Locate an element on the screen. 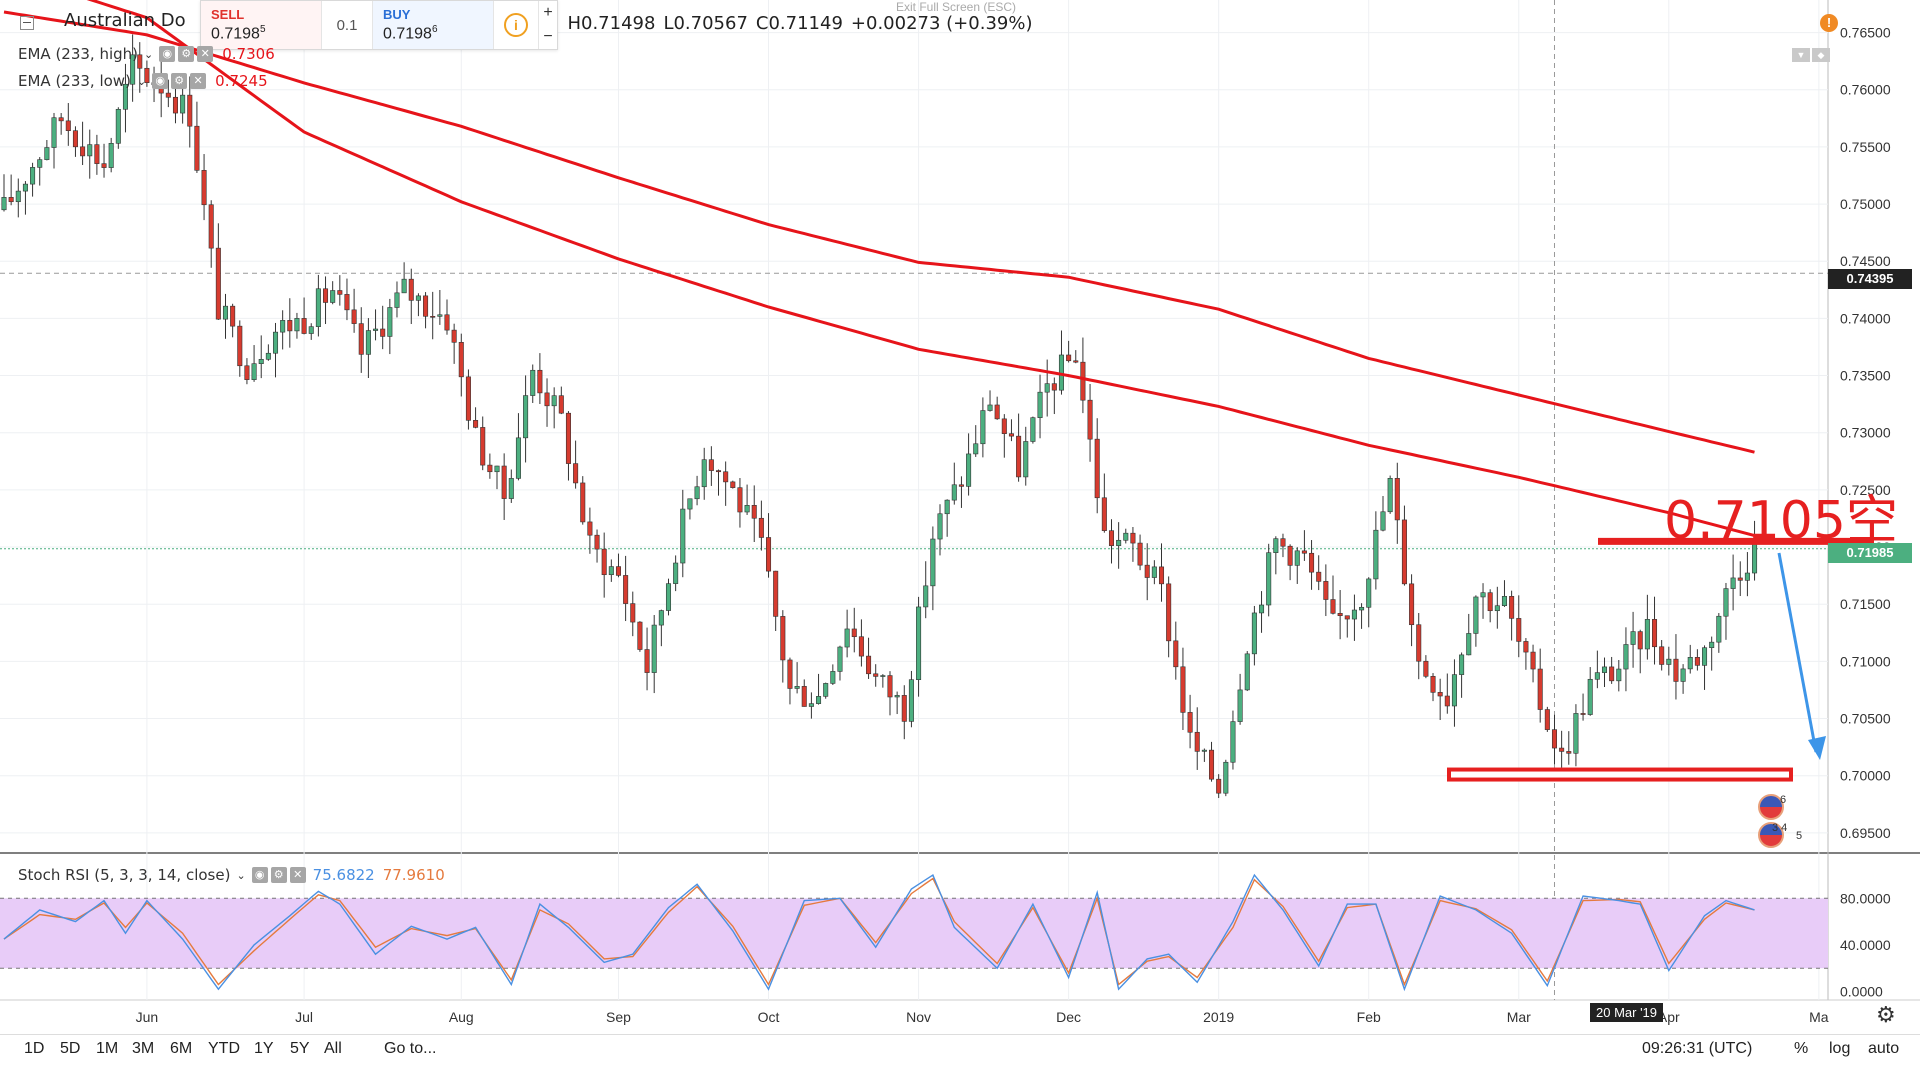 The width and height of the screenshot is (1920, 1081). maximize-icon: ◆ is located at coordinates (1821, 55).